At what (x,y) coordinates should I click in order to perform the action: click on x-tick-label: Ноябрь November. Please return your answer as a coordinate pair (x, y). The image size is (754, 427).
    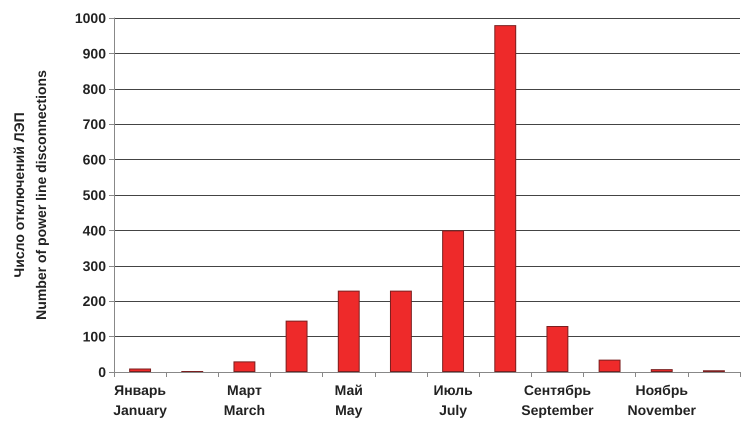
    Looking at the image, I should click on (662, 400).